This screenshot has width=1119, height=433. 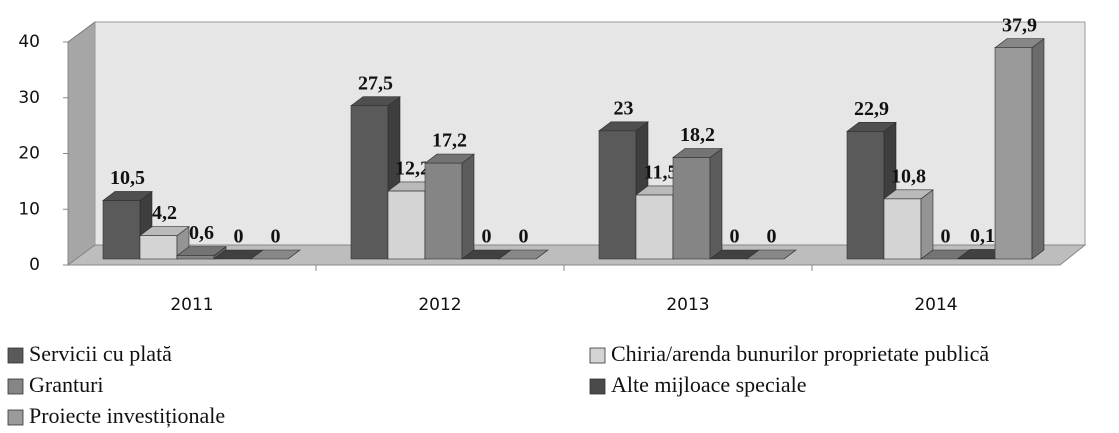 What do you see at coordinates (1019, 25) in the screenshot?
I see `data-label: 37,9` at bounding box center [1019, 25].